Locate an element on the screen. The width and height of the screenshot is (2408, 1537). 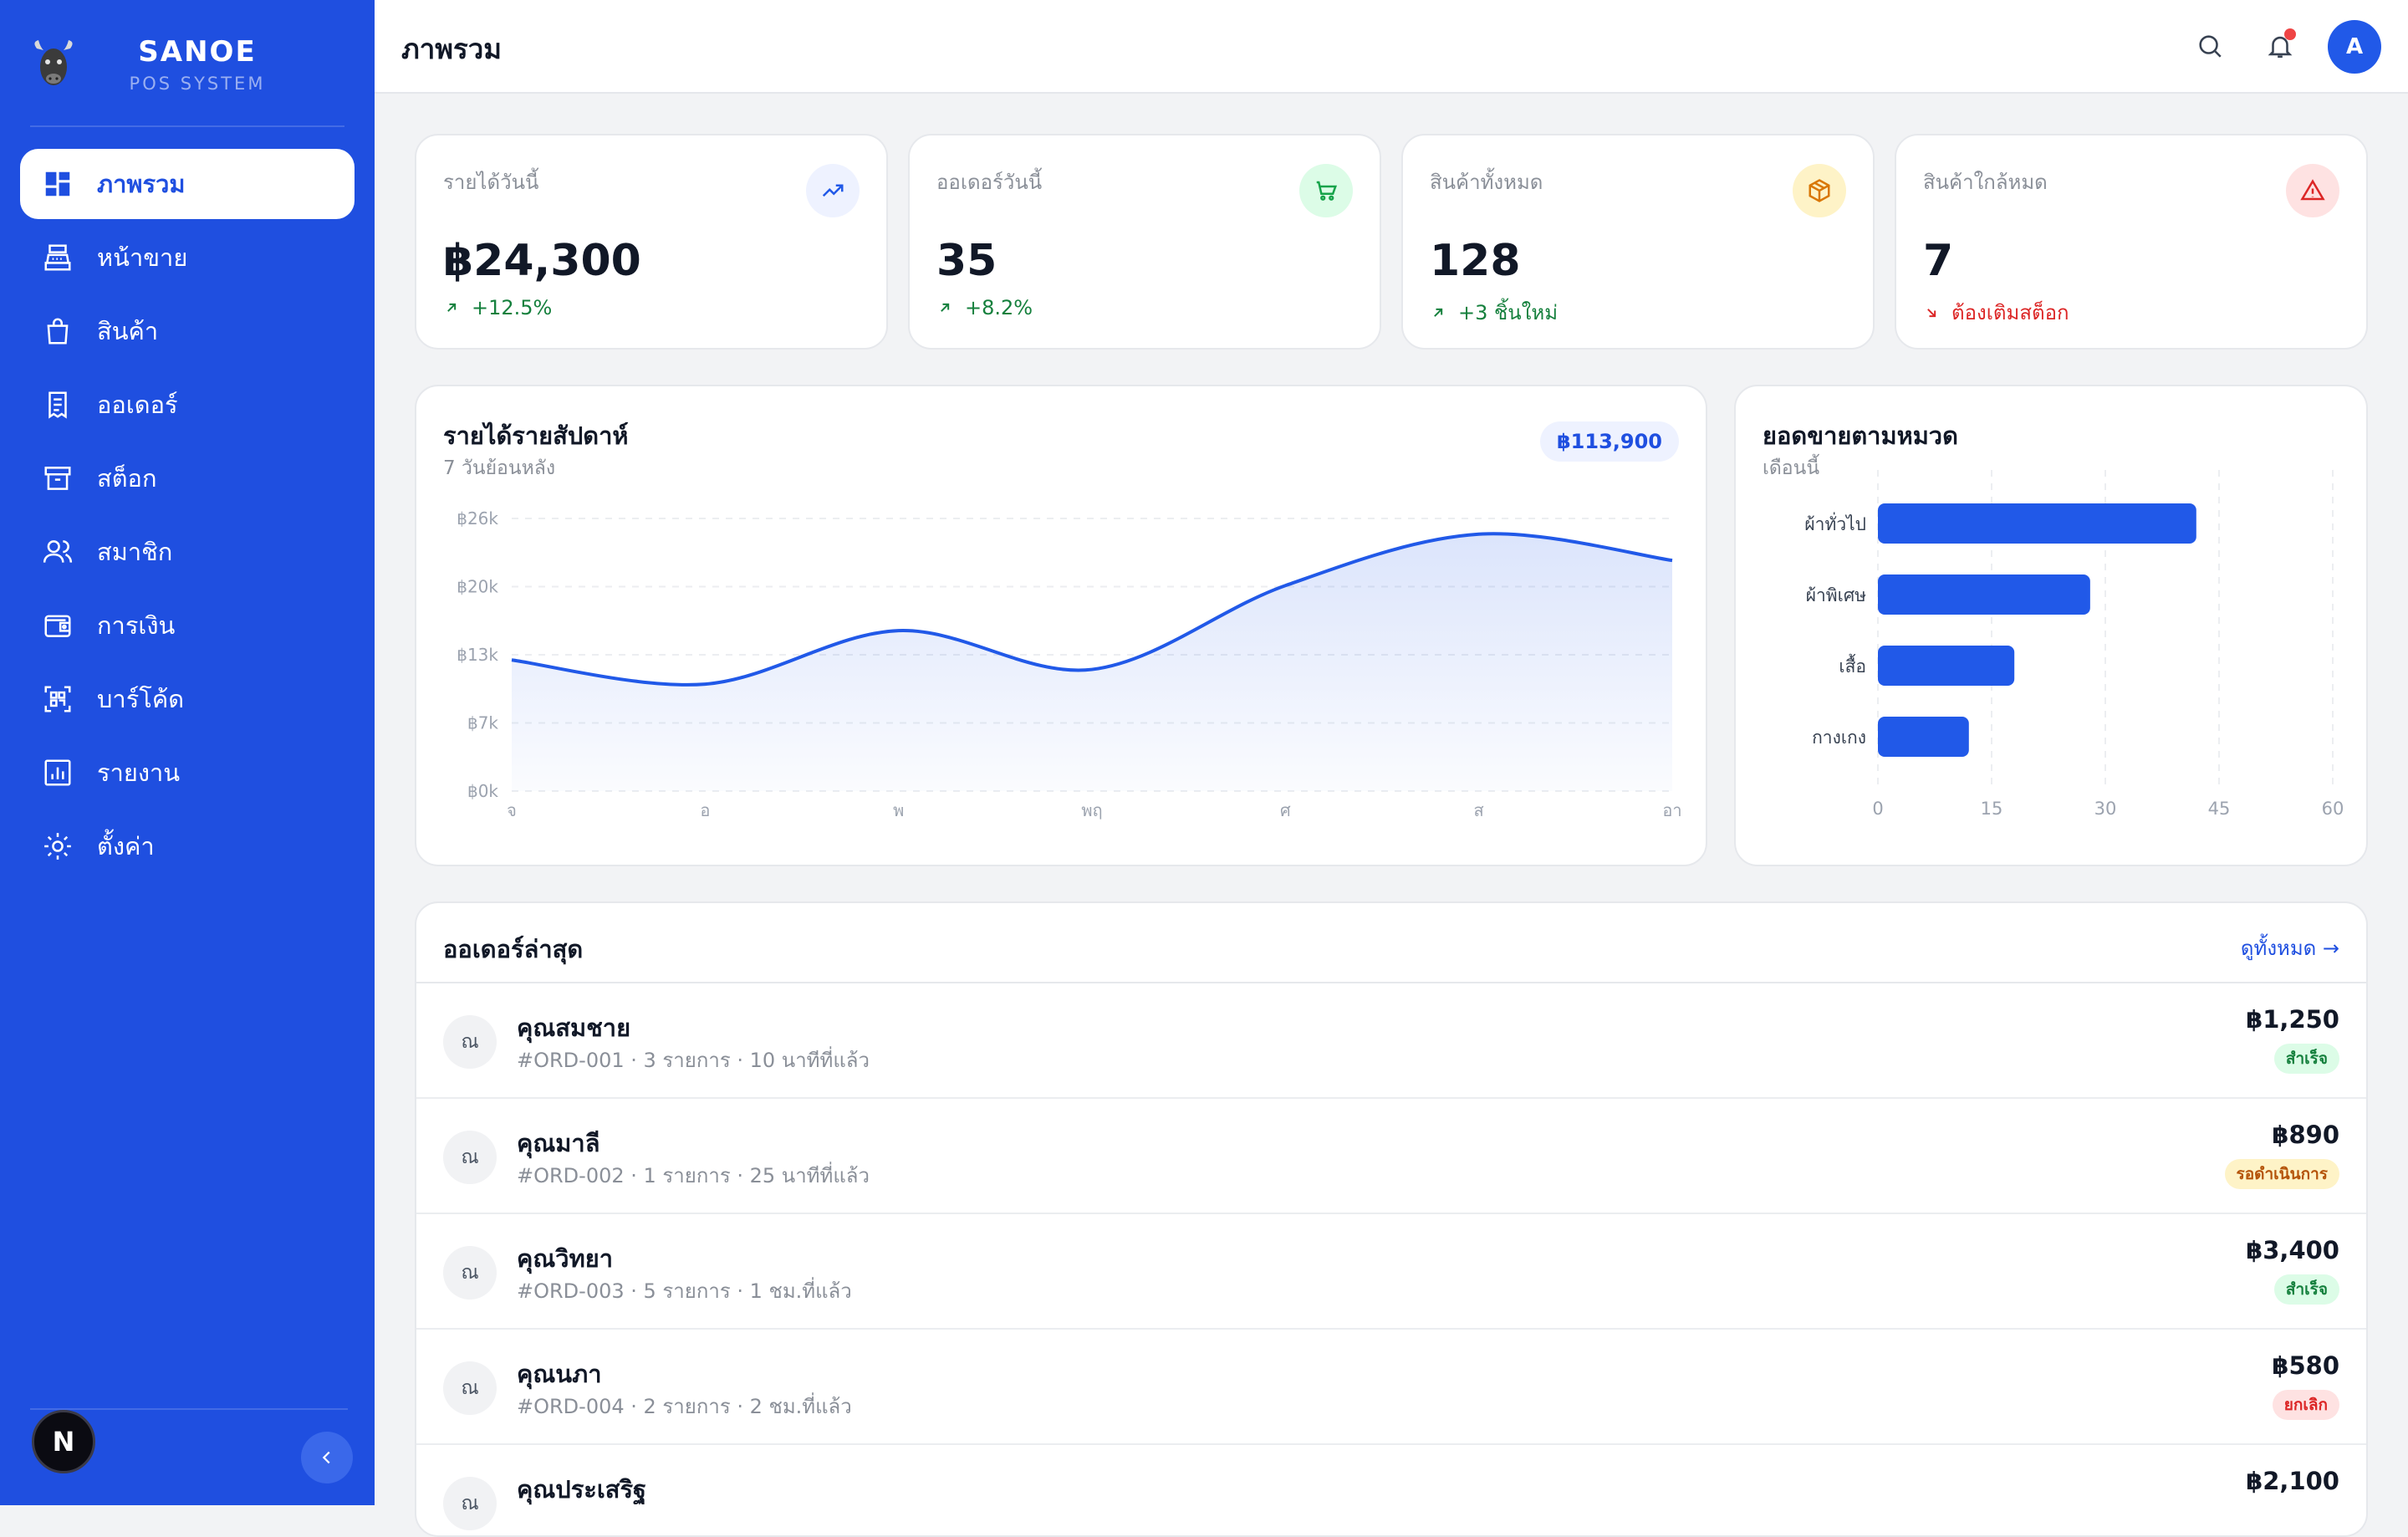
revenue-line is located at coordinates (1092, 609).